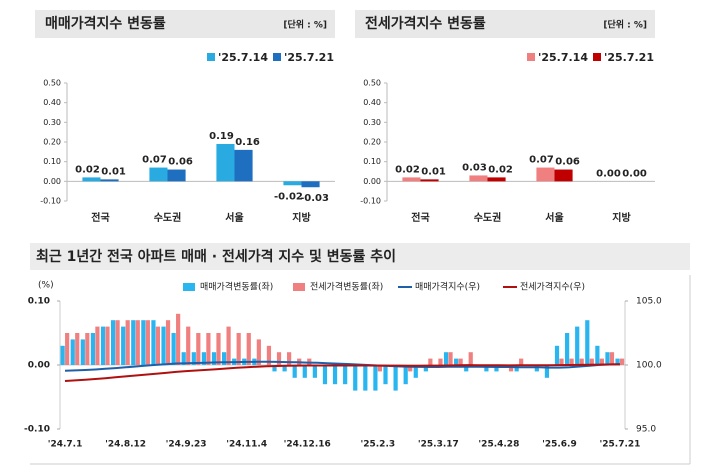  Describe the element at coordinates (342, 372) in the screenshot. I see `index-line` at that location.